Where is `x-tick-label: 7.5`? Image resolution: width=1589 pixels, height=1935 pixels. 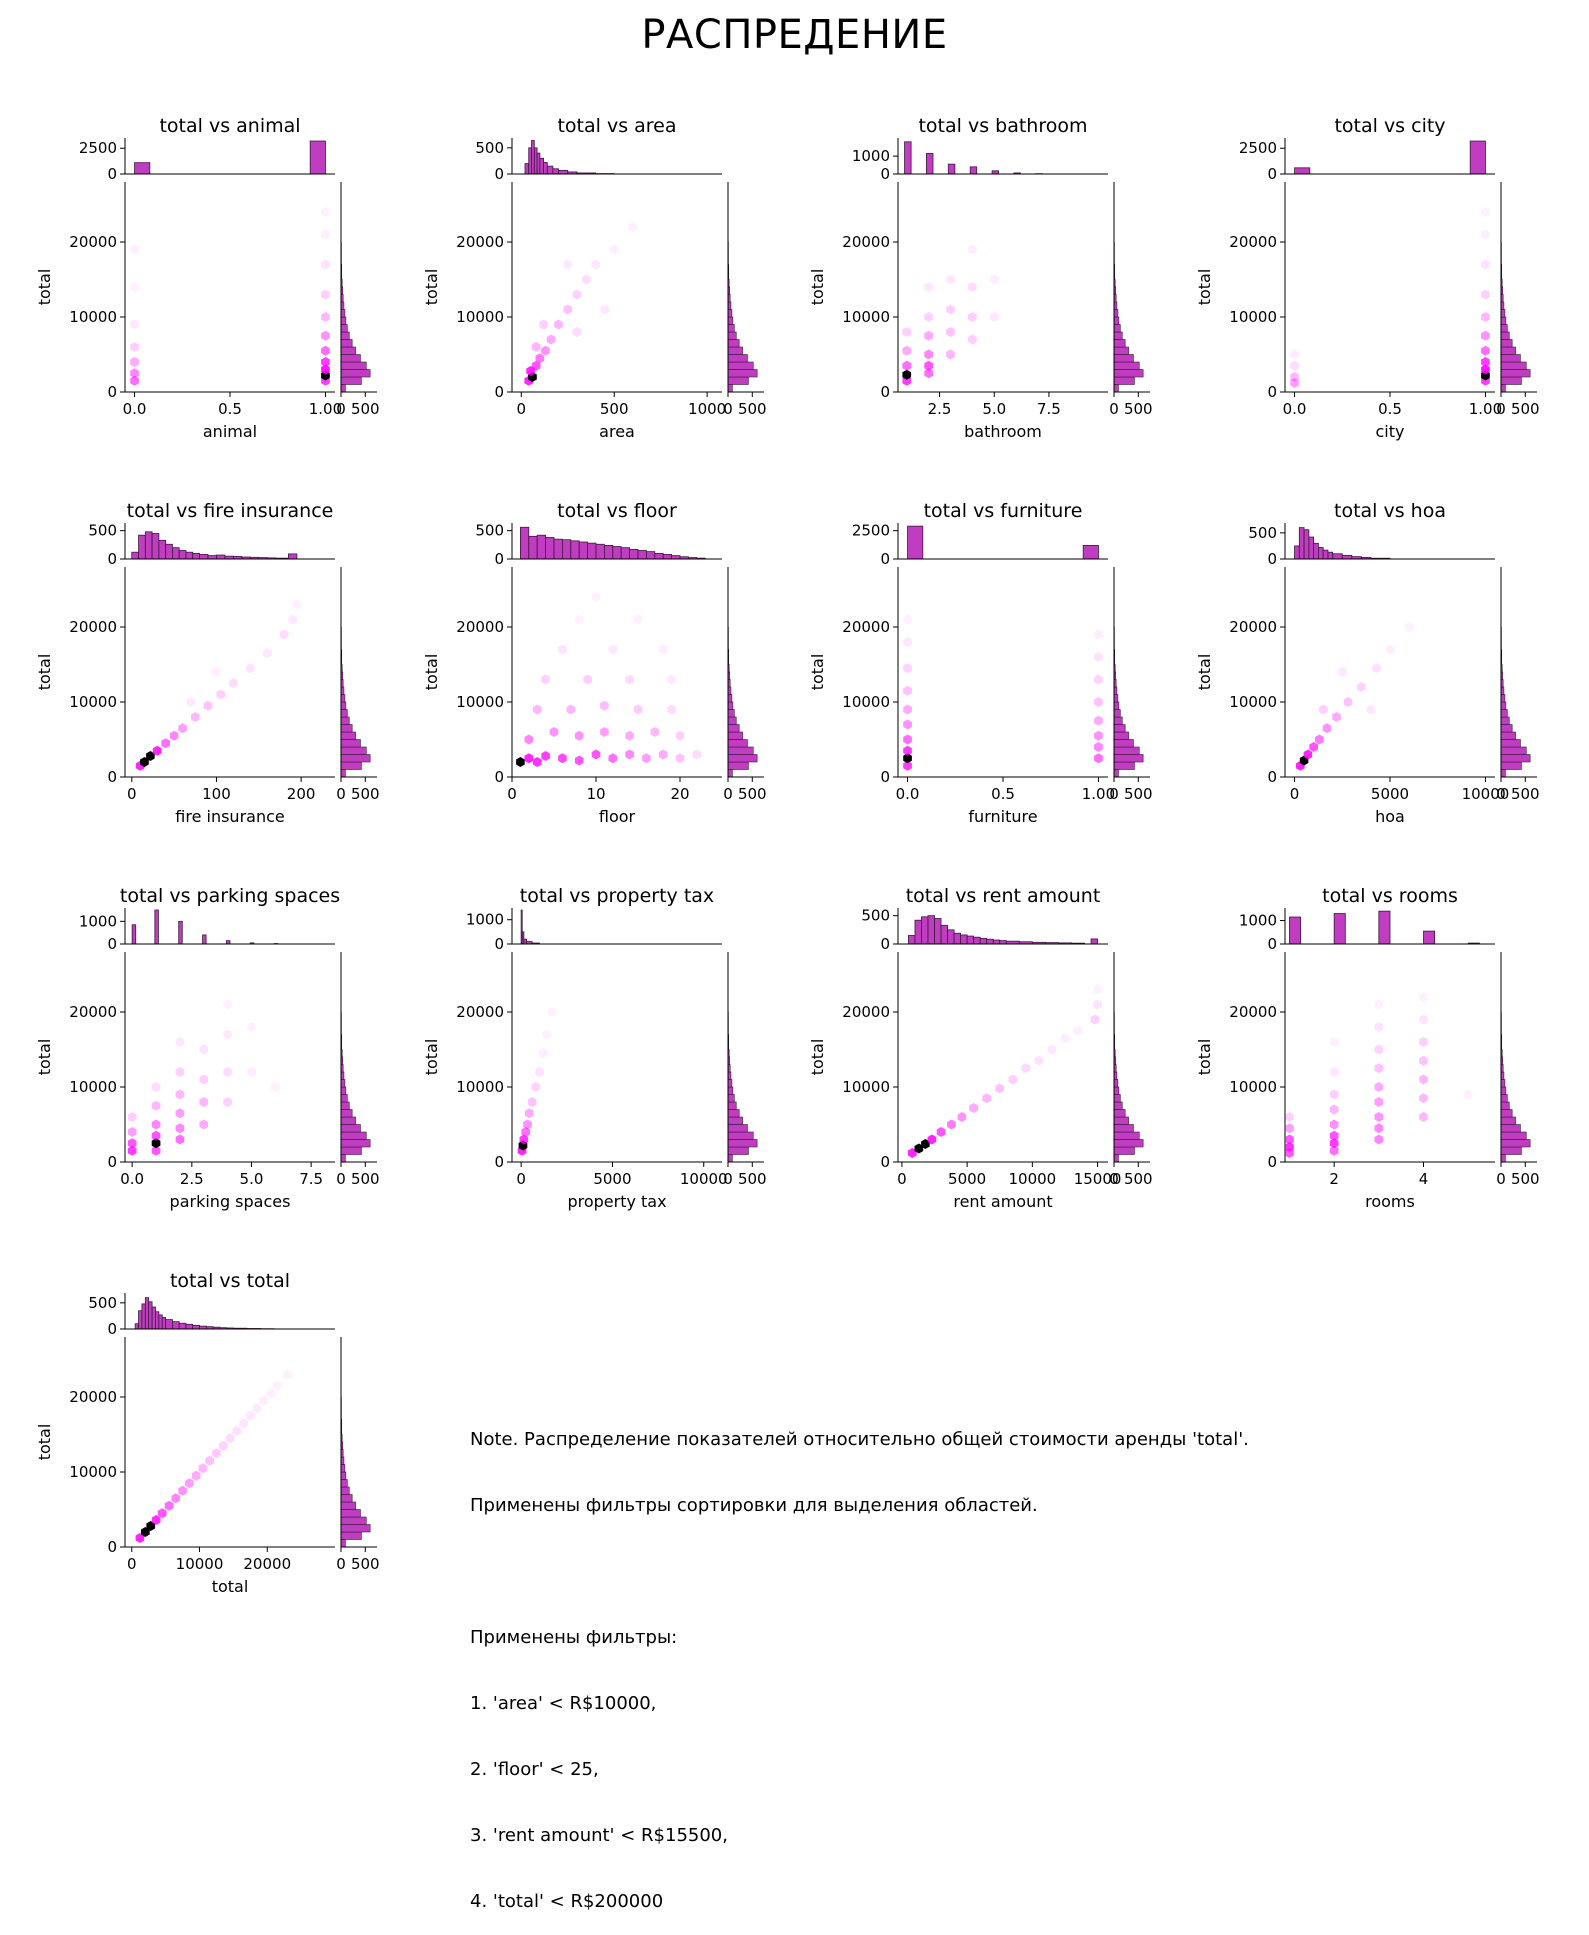
x-tick-label: 7.5 is located at coordinates (1049, 409).